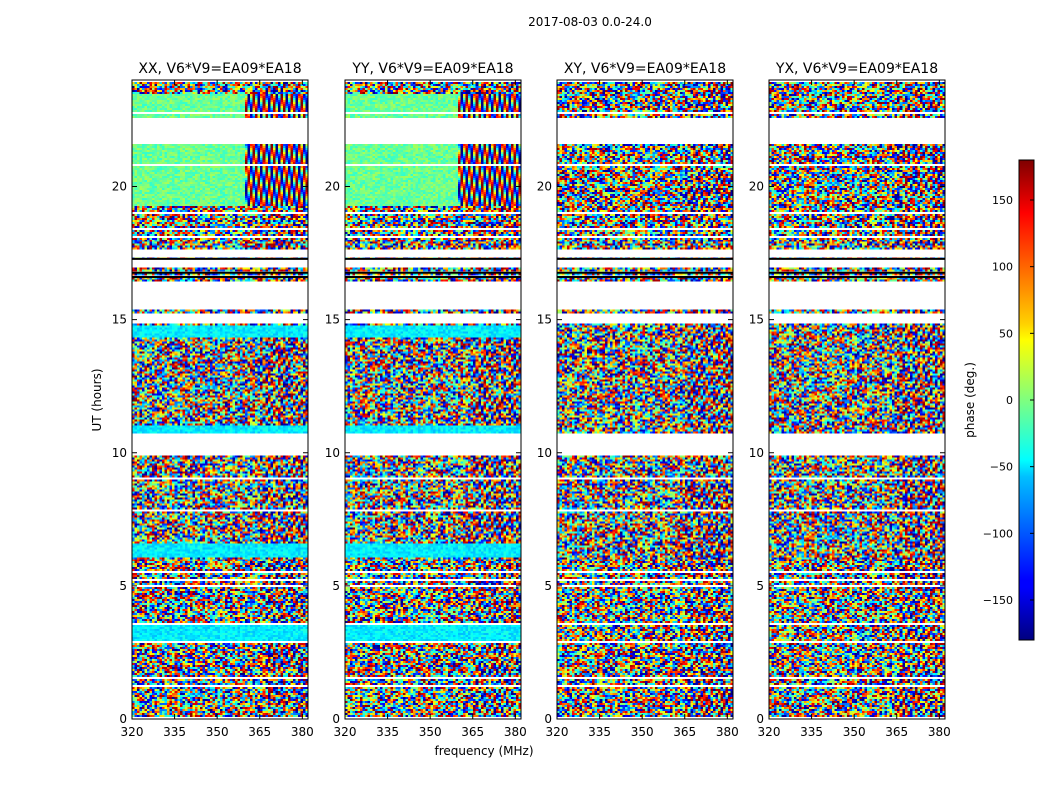 The image size is (1050, 800). I want to click on panel-title: XY, V6*V9=EA09*EA18, so click(645, 69).